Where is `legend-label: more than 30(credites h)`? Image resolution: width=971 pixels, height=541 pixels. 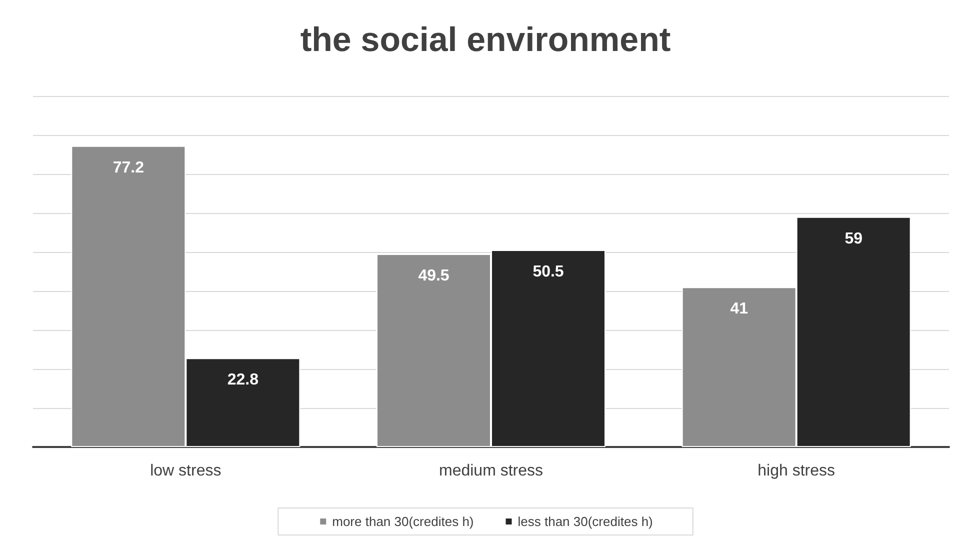 legend-label: more than 30(credites h) is located at coordinates (403, 521).